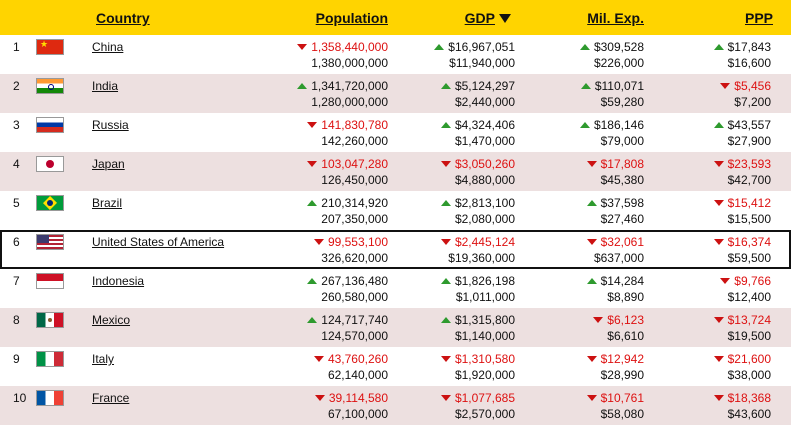 This screenshot has width=791, height=427. Describe the element at coordinates (615, 398) in the screenshot. I see `mil-exp-estimate: $10,761` at that location.